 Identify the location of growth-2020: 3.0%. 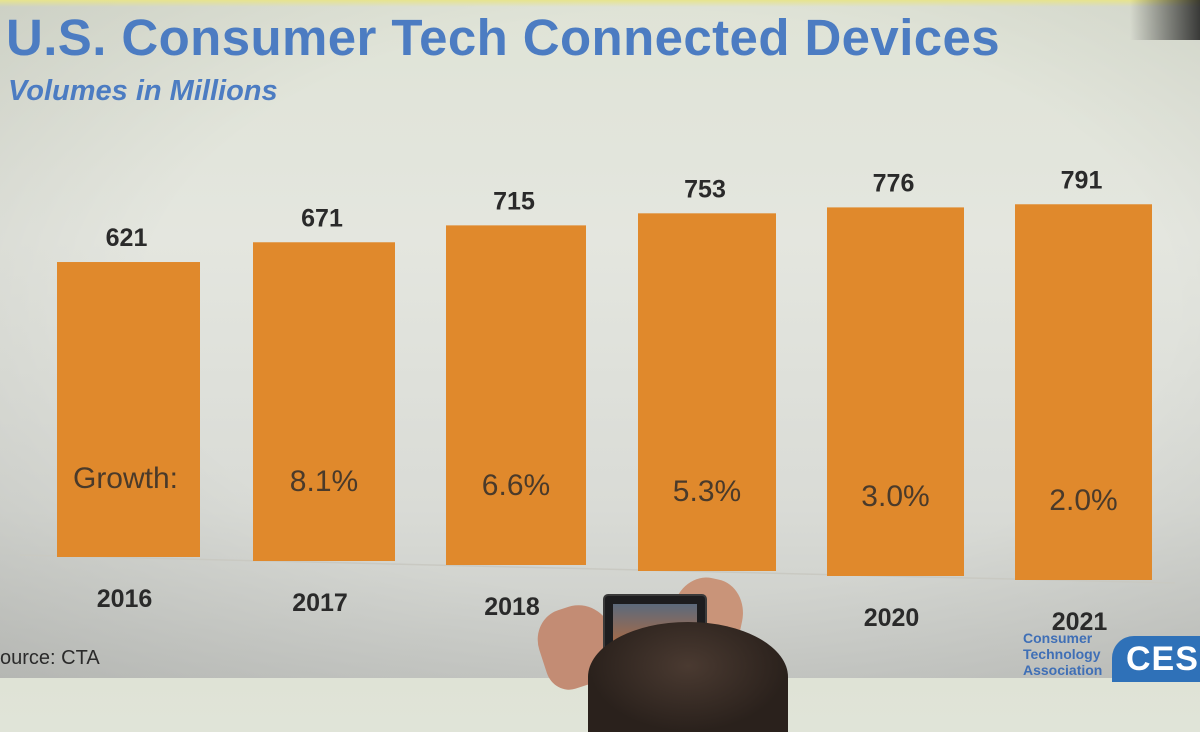
(895, 496).